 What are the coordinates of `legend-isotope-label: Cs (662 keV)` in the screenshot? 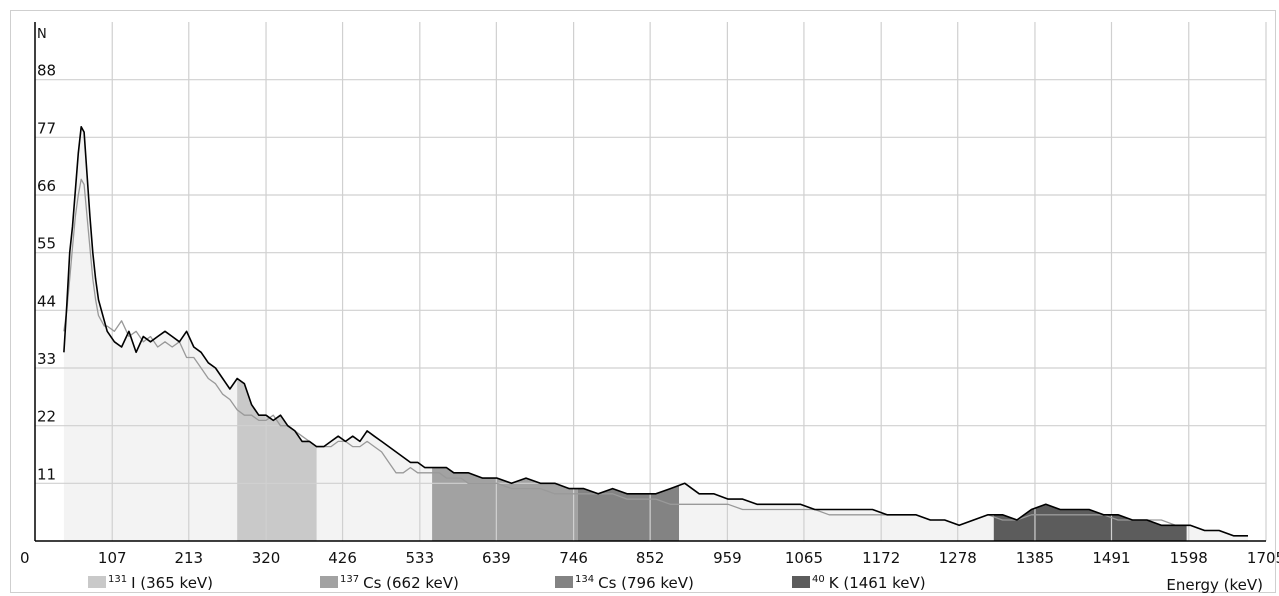 It's located at (411, 583).